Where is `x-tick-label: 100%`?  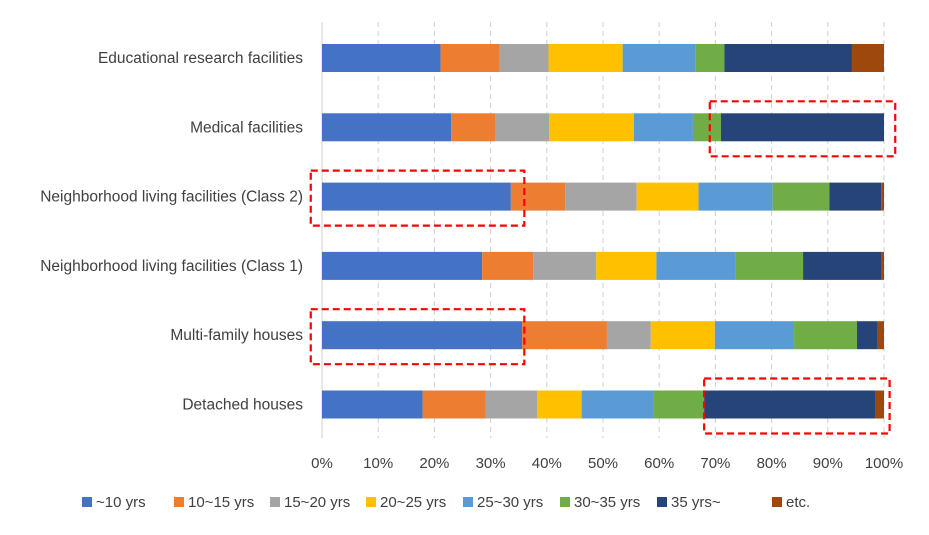
x-tick-label: 100% is located at coordinates (884, 463).